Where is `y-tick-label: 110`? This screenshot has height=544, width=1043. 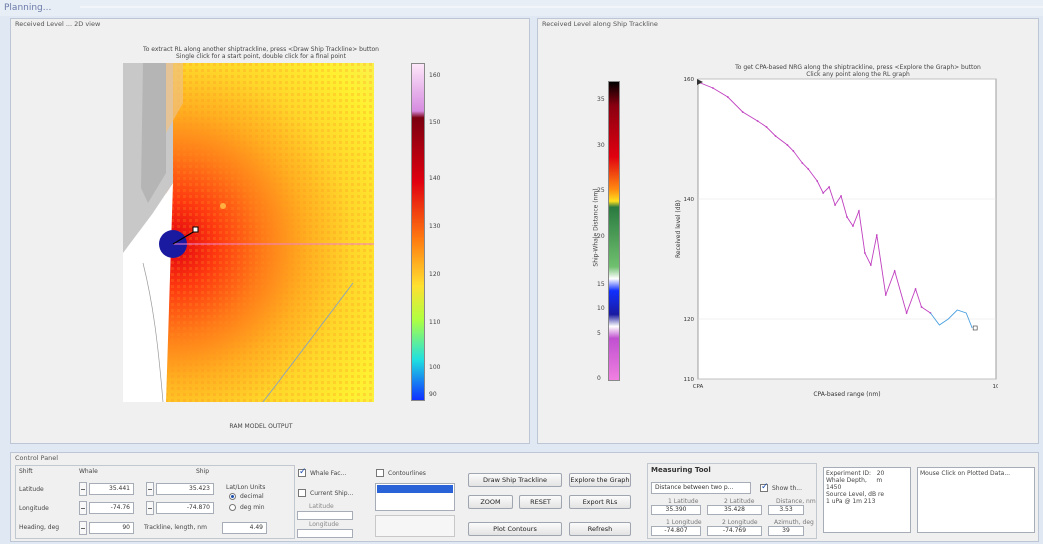
y-tick-label: 110 is located at coordinates (689, 380).